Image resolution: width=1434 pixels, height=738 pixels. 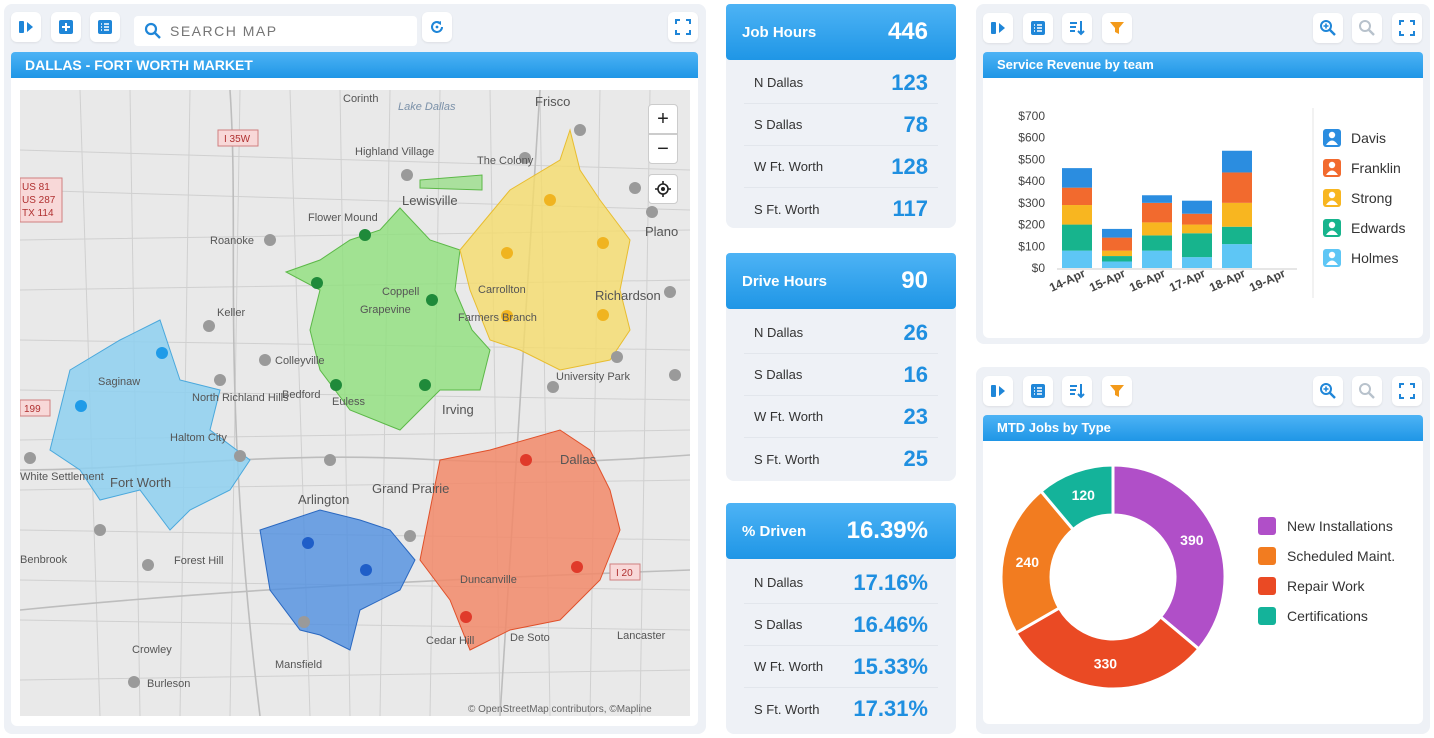 What do you see at coordinates (150, 425) in the screenshot?
I see `territory-west-blue` at bounding box center [150, 425].